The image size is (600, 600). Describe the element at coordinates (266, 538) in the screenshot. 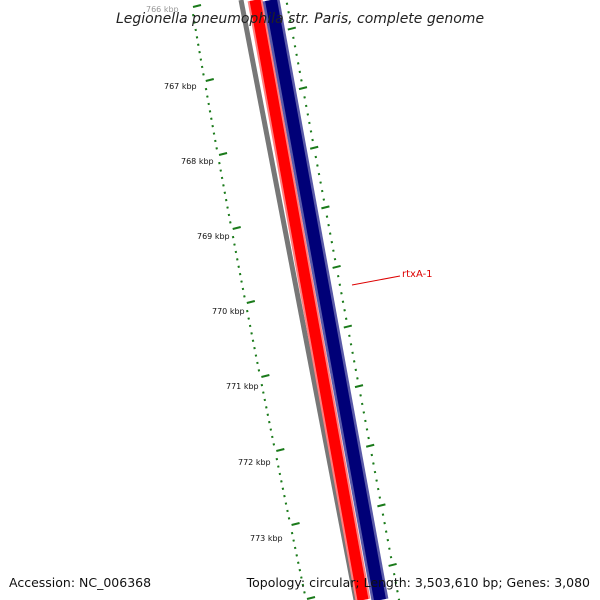

I see `tick-label-773: 773 kbp` at that location.